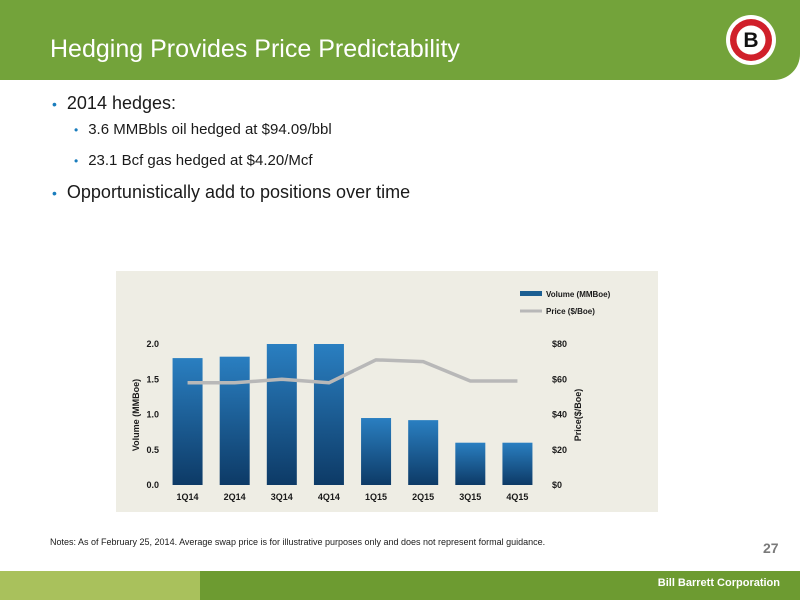 The height and width of the screenshot is (600, 800). Describe the element at coordinates (570, 311) in the screenshot. I see `legend-label-price: Price ($/Boe)` at that location.